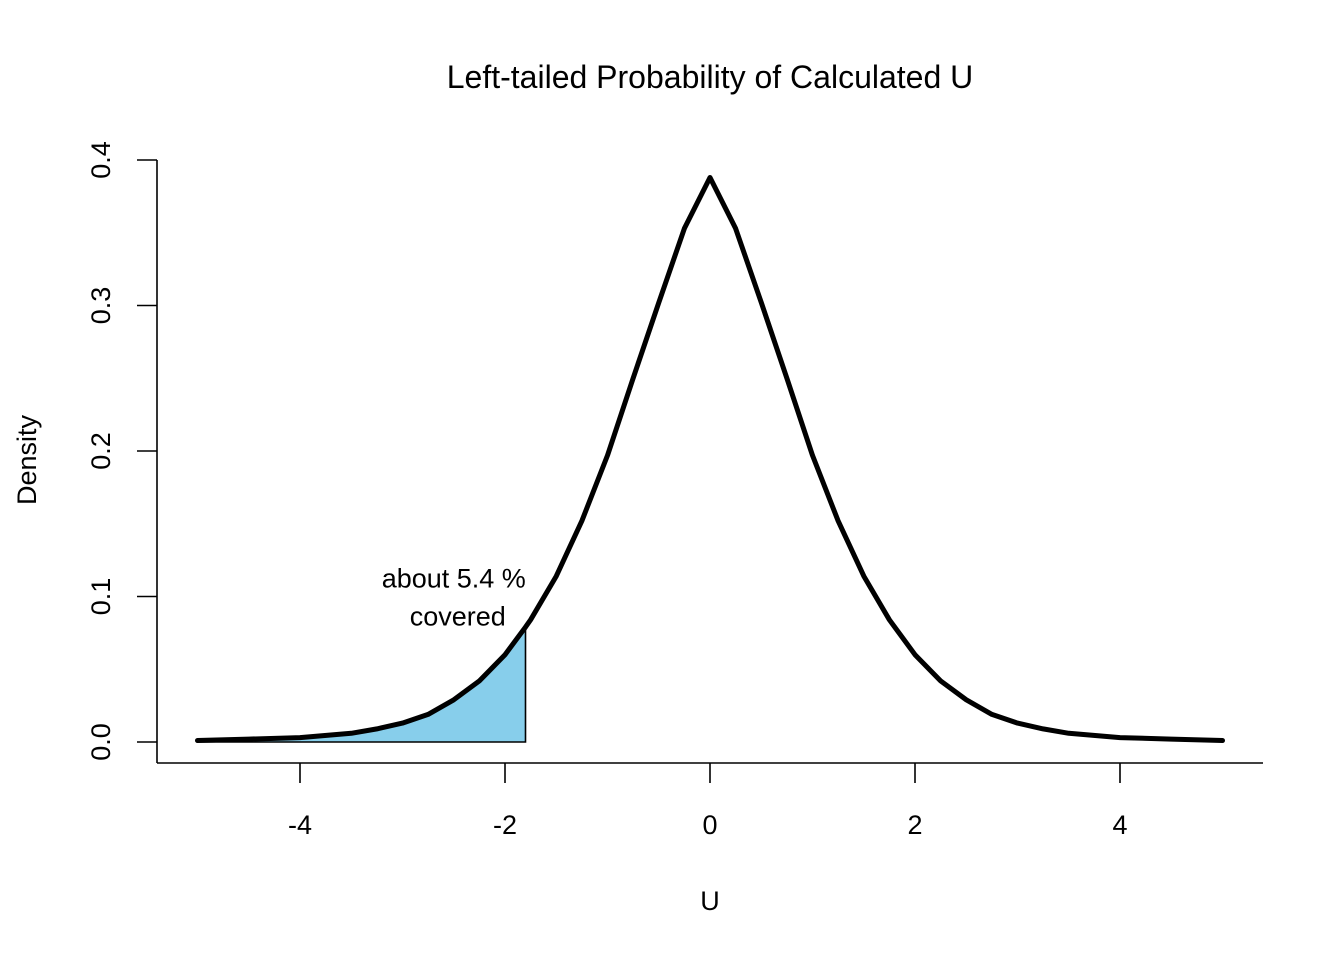 The image size is (1344, 960). I want to click on y-tick-label: 0.0, so click(101, 742).